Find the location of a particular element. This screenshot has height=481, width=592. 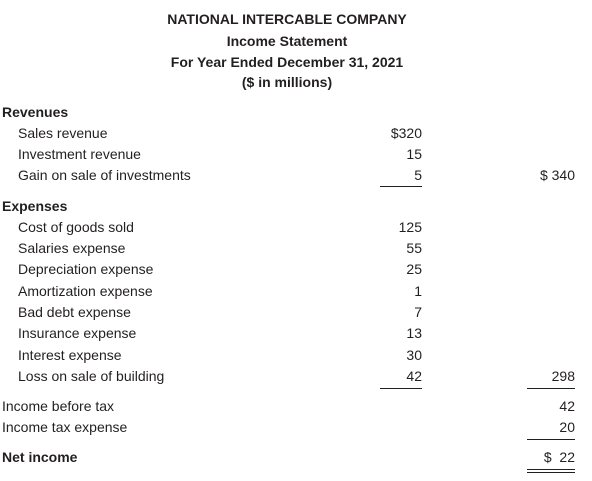

line-item-label: Bad debt expense is located at coordinates (74, 312).